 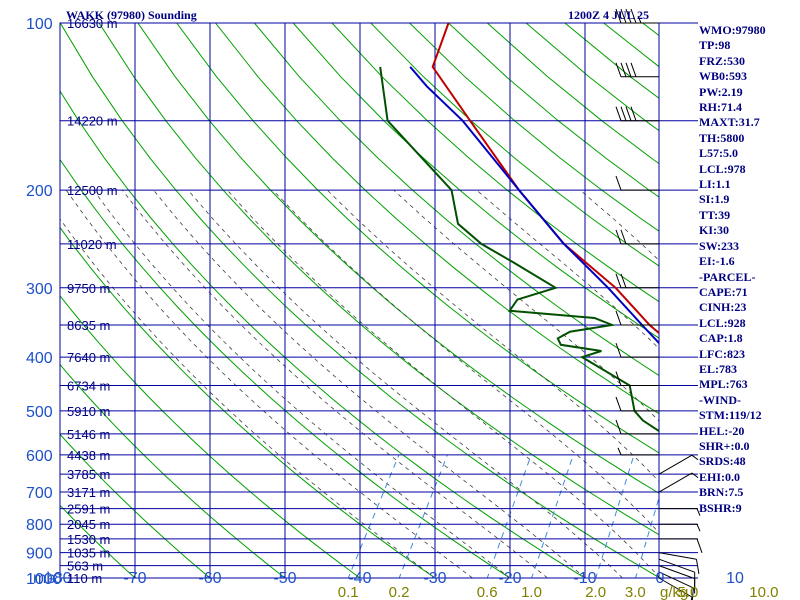 What do you see at coordinates (722, 168) in the screenshot?
I see `stats-line: LCL:978` at bounding box center [722, 168].